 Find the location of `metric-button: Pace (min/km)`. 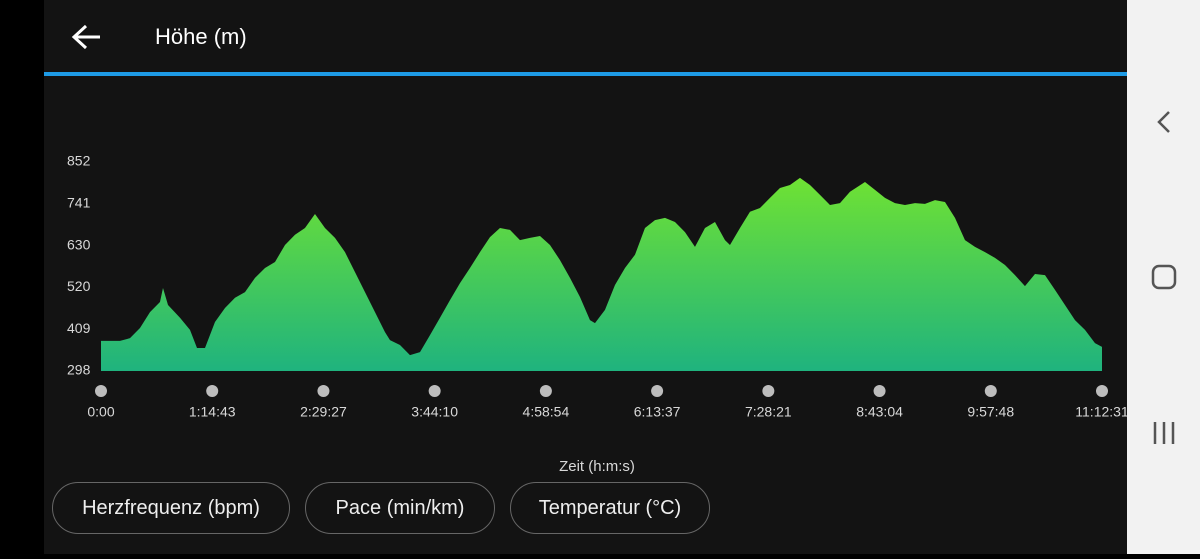

metric-button: Pace (min/km) is located at coordinates (400, 508).